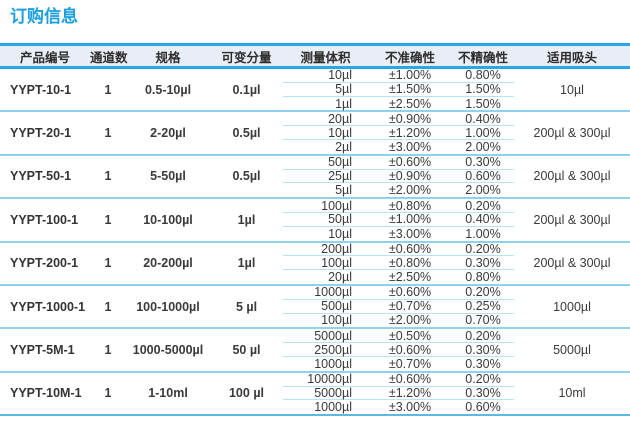 This screenshot has height=436, width=630. Describe the element at coordinates (325, 57) in the screenshot. I see `column-header-test-volume: 测量体积` at that location.